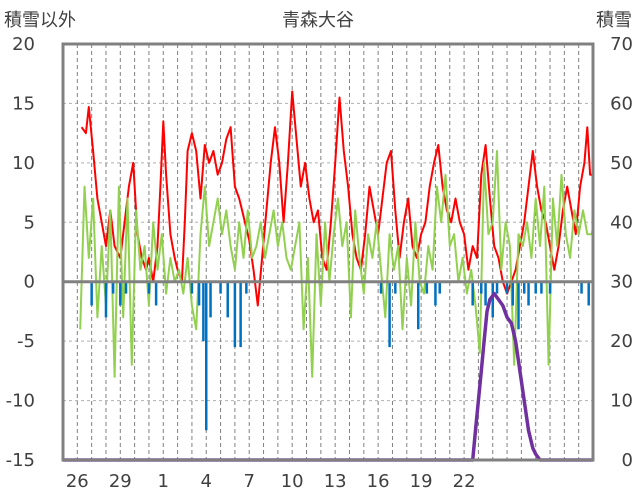  Describe the element at coordinates (621, 341) in the screenshot. I see `right-tick-label: 20` at that location.